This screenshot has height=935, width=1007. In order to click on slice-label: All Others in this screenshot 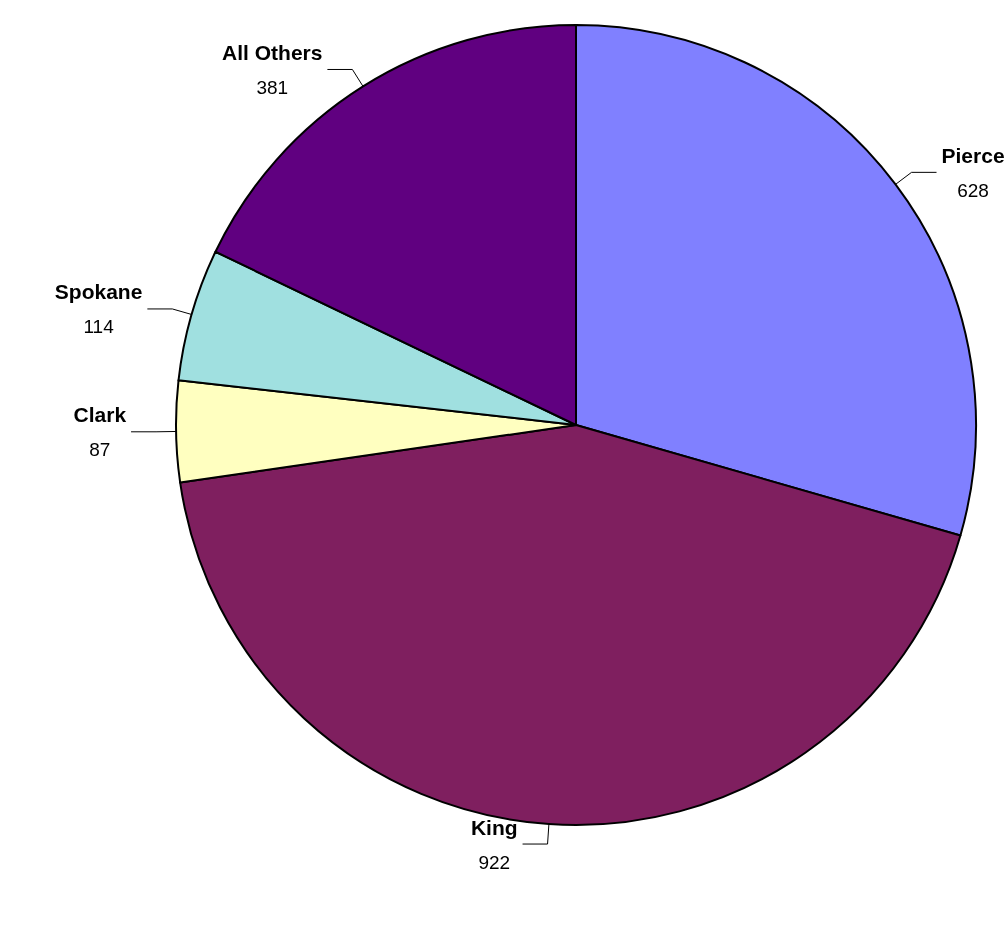, I will do `click(272, 52)`.